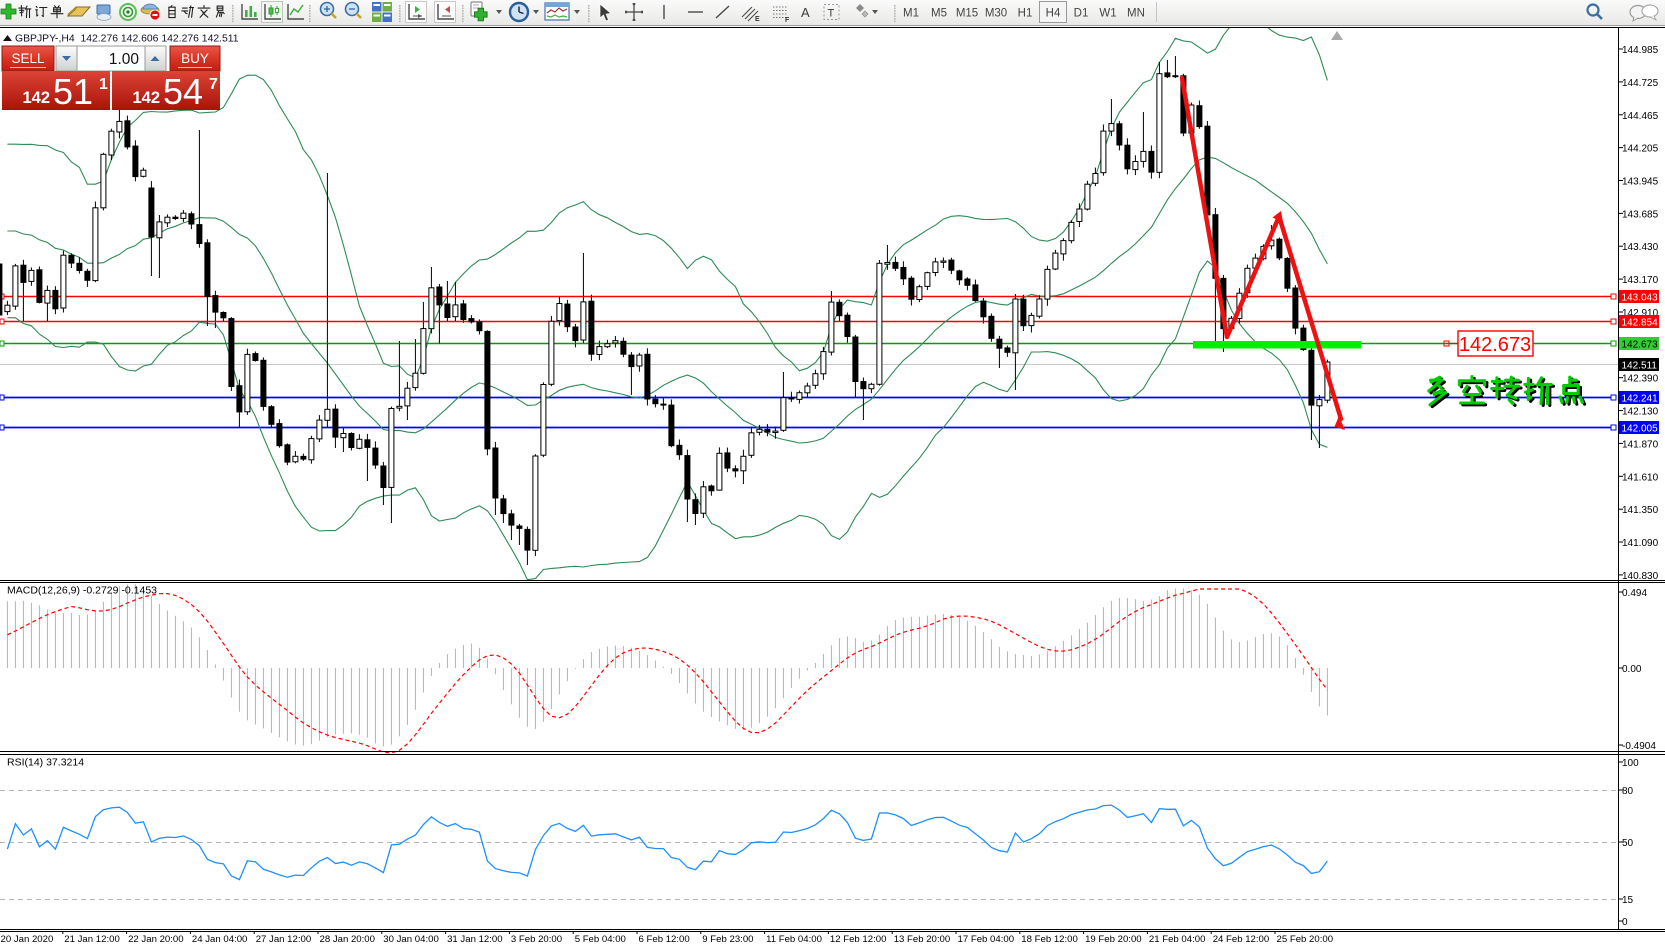 The width and height of the screenshot is (1665, 946). I want to click on svg-text: 1.00, so click(124, 59).